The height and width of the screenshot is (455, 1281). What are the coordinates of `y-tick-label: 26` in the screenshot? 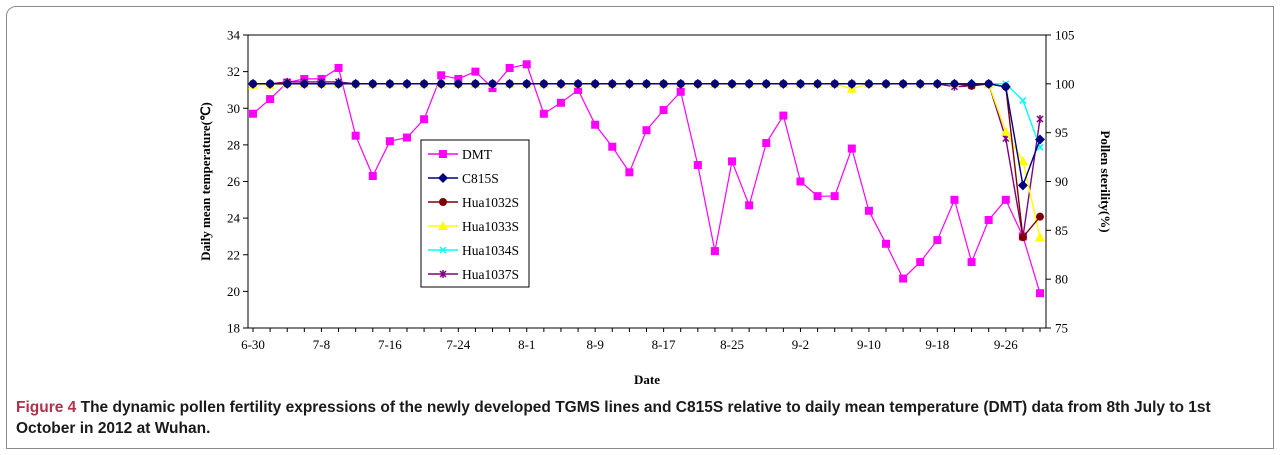 It's located at (234, 181).